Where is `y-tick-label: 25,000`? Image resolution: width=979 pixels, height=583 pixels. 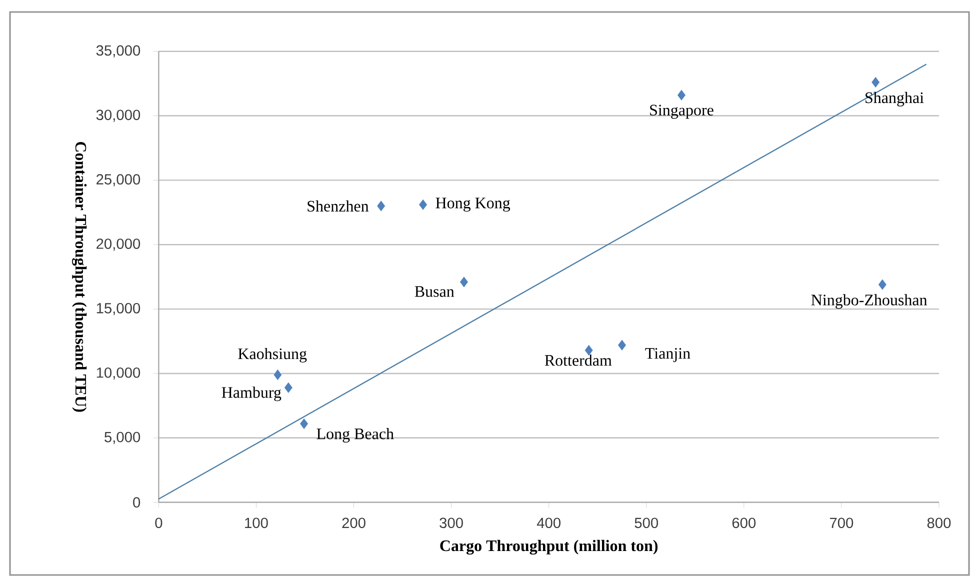
y-tick-label: 25,000 is located at coordinates (118, 180).